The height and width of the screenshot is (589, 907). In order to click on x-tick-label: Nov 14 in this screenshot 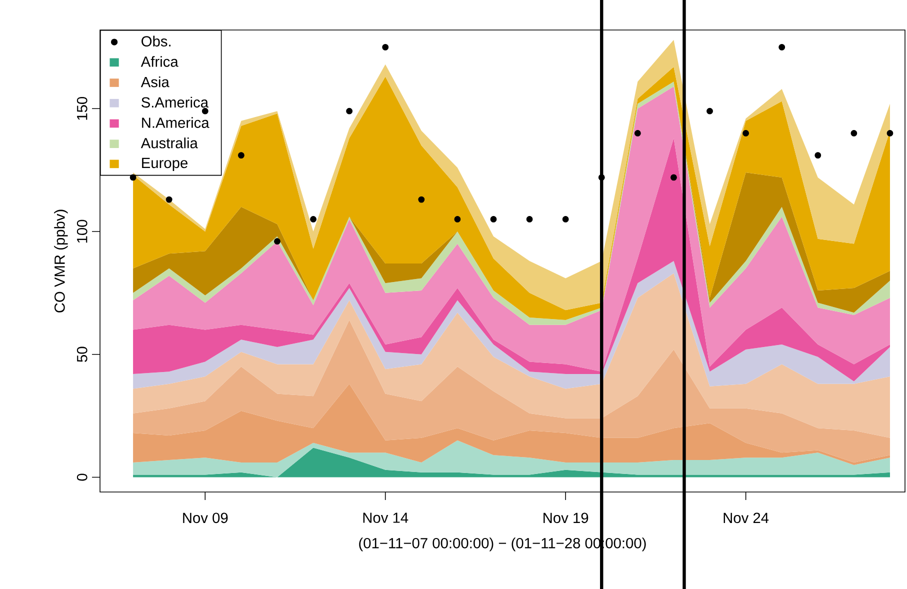, I will do `click(385, 517)`.